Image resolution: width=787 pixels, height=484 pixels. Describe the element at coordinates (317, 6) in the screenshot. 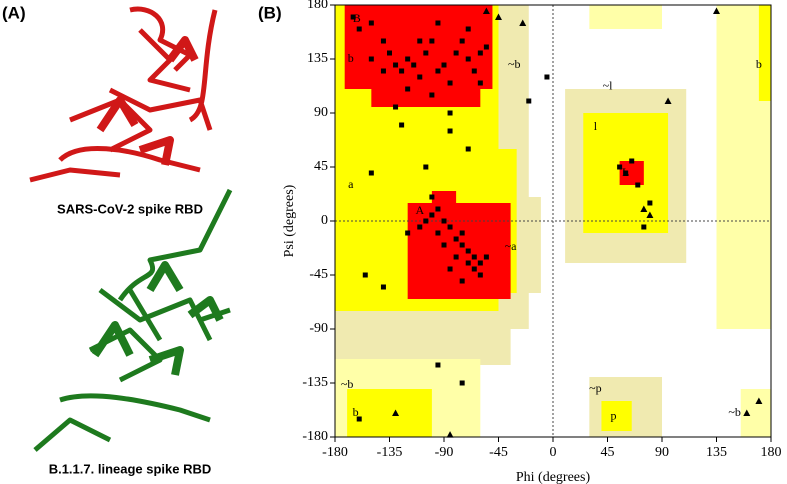

I see `y-tick-label: 180` at that location.